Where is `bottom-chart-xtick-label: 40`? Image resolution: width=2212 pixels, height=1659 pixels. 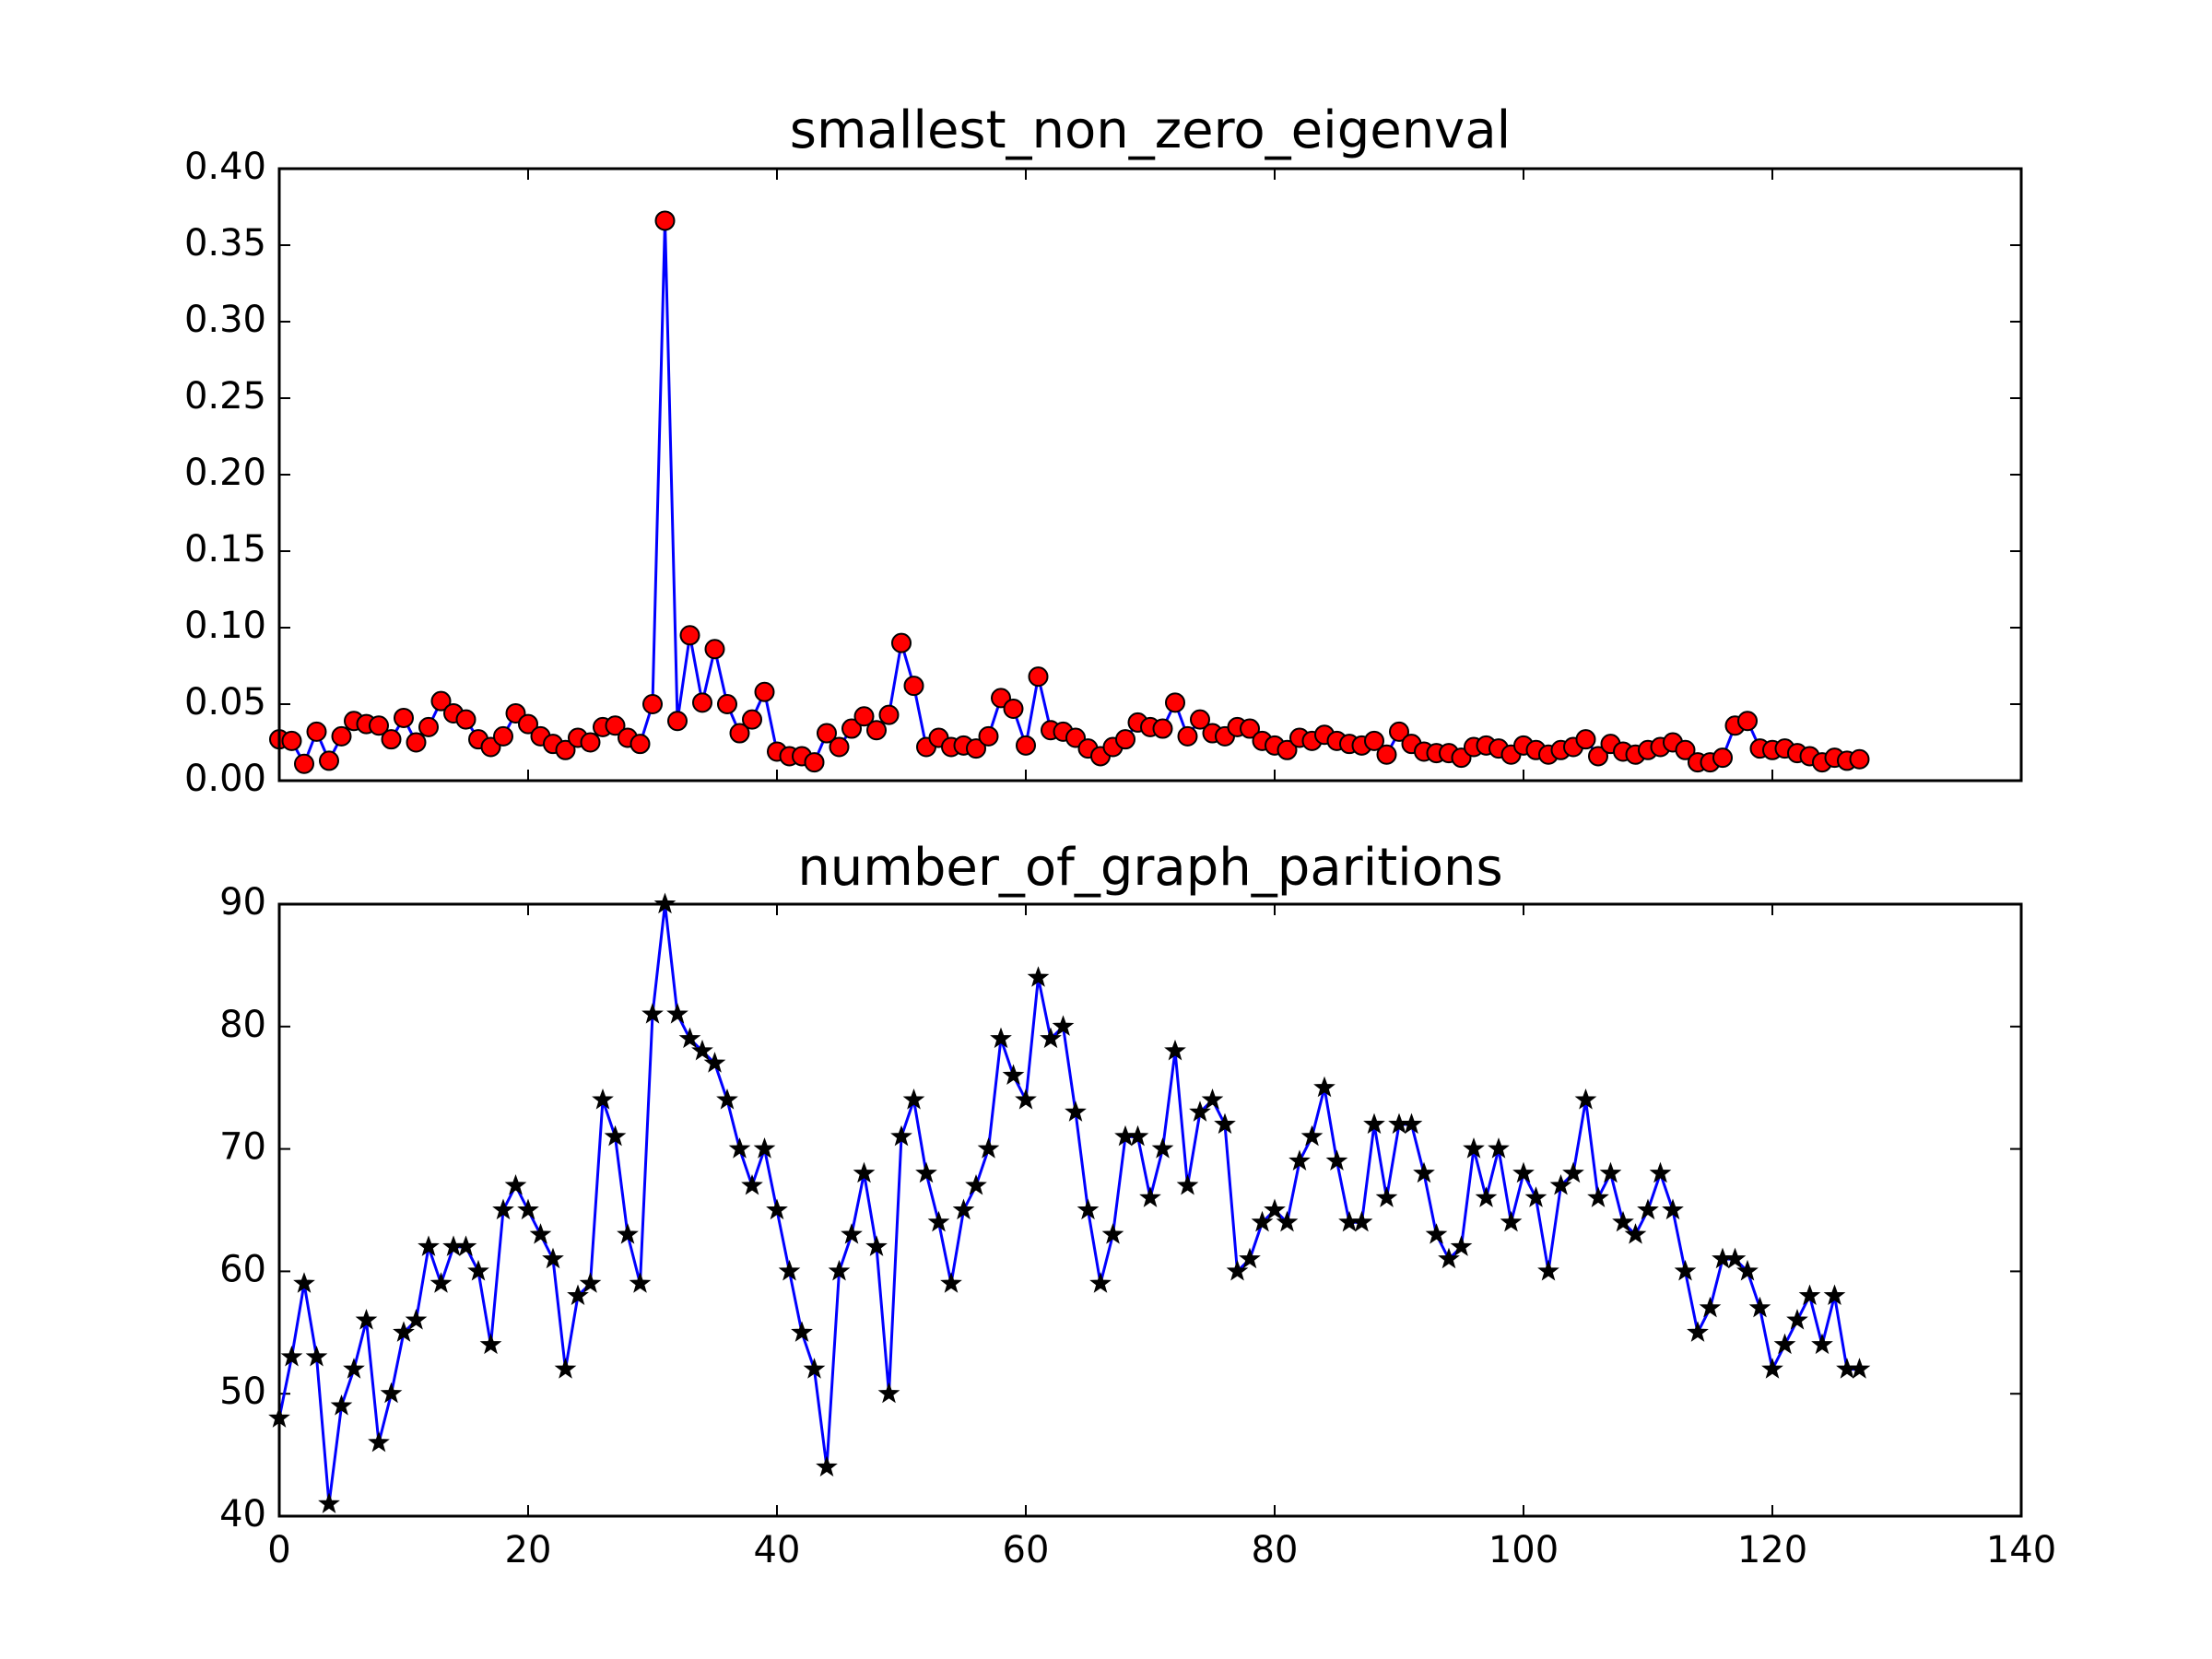 bottom-chart-xtick-label: 40 is located at coordinates (777, 1550).